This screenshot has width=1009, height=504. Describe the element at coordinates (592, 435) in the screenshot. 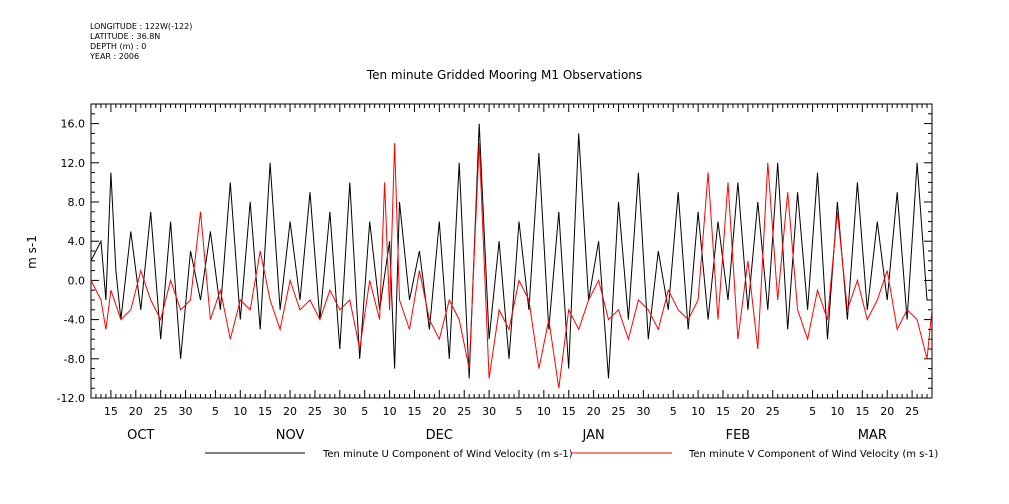

I see `month-label: JAN` at that location.